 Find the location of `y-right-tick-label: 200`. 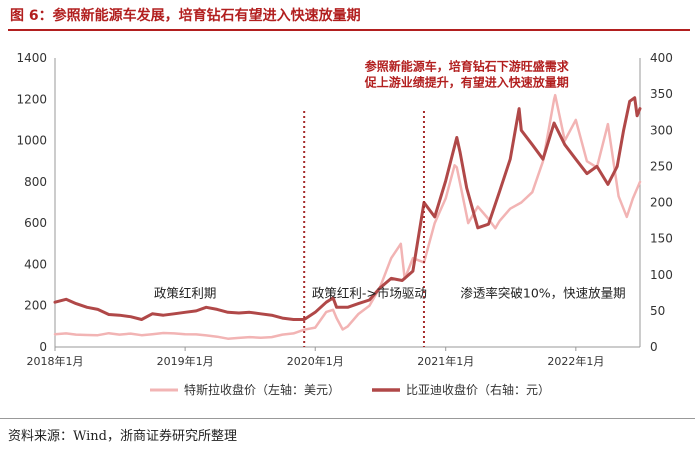

y-right-tick-label: 200 is located at coordinates (661, 203).